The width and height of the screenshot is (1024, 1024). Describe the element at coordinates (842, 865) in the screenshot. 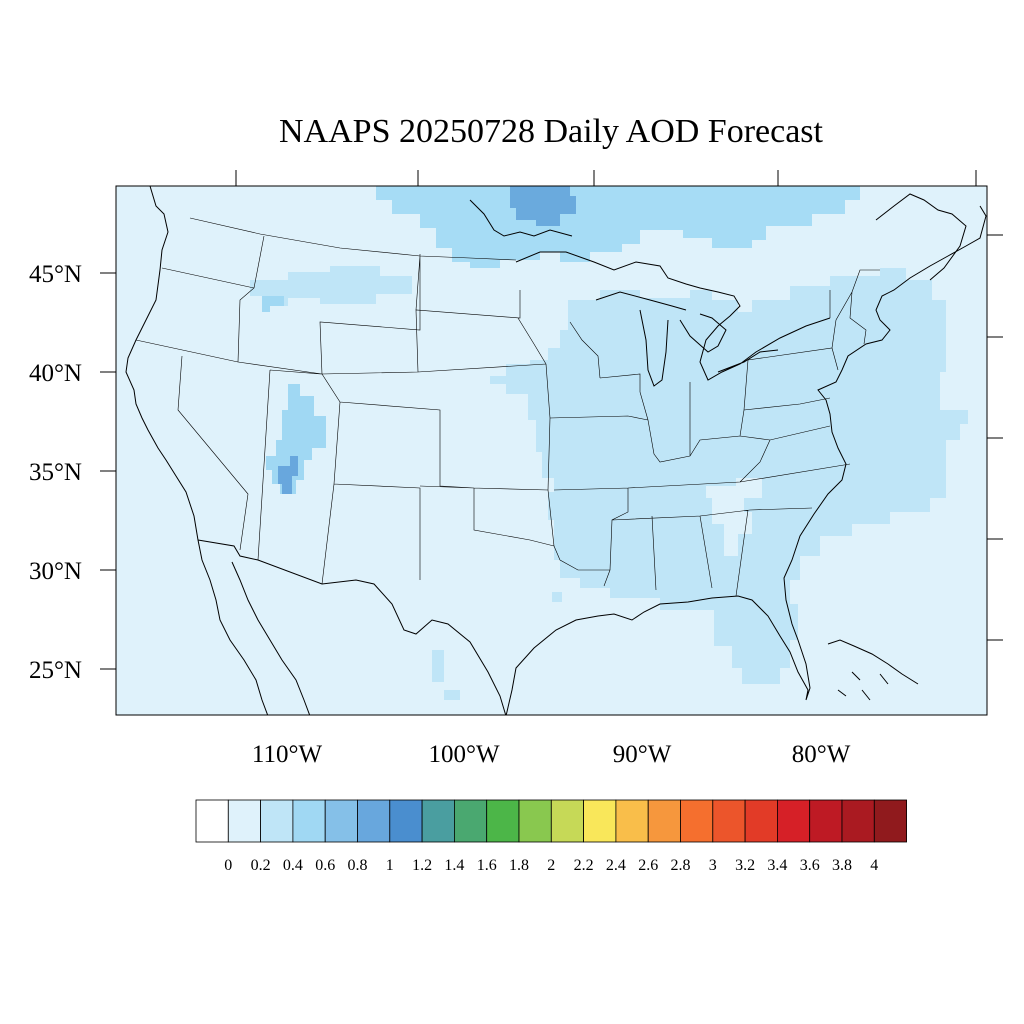

I see `colorbar-label: 3.8` at that location.